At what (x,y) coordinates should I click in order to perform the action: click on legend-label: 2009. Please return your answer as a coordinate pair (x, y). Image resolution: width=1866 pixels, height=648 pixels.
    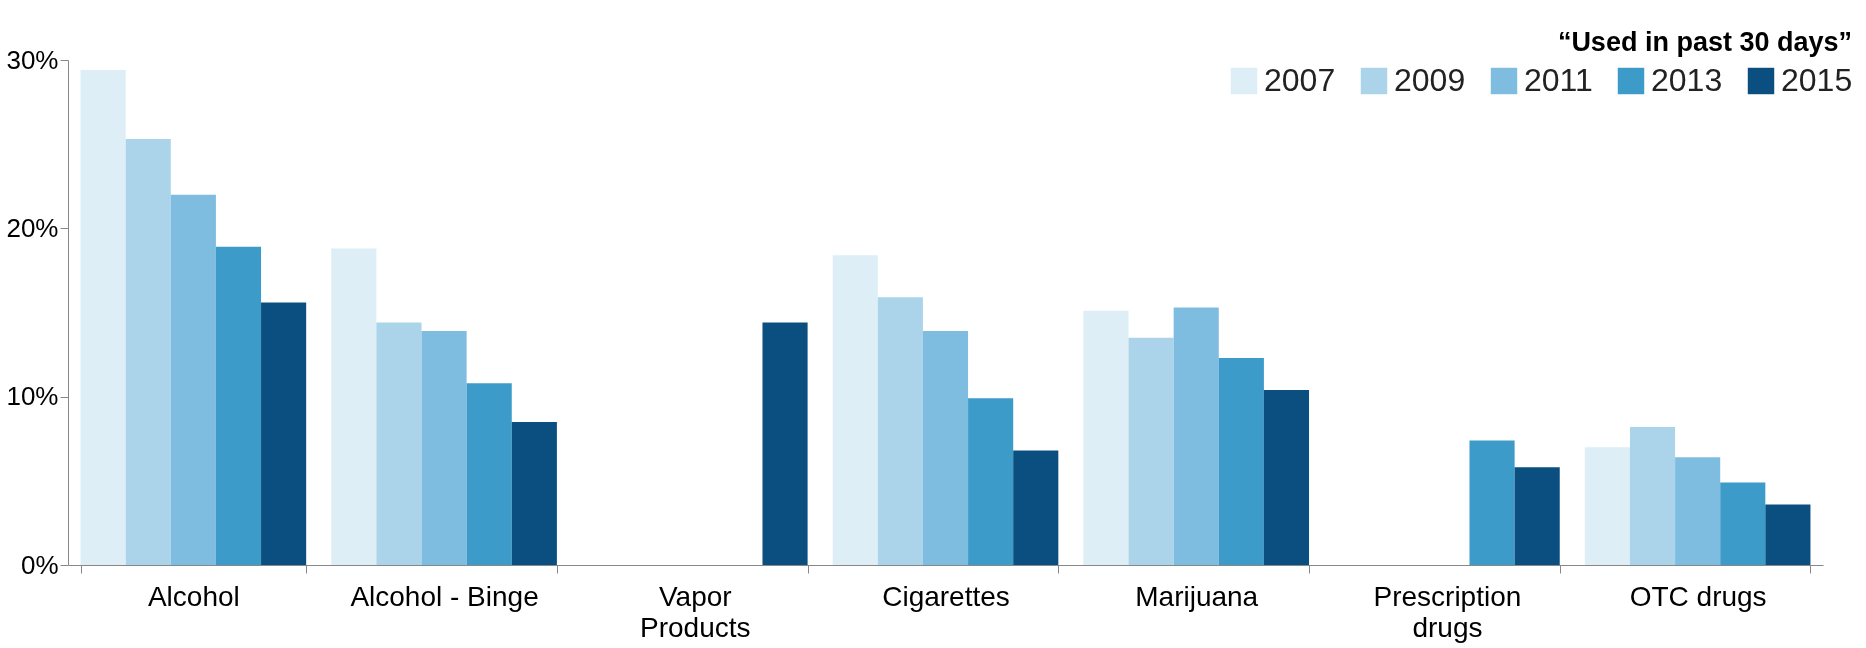
    Looking at the image, I should click on (1430, 80).